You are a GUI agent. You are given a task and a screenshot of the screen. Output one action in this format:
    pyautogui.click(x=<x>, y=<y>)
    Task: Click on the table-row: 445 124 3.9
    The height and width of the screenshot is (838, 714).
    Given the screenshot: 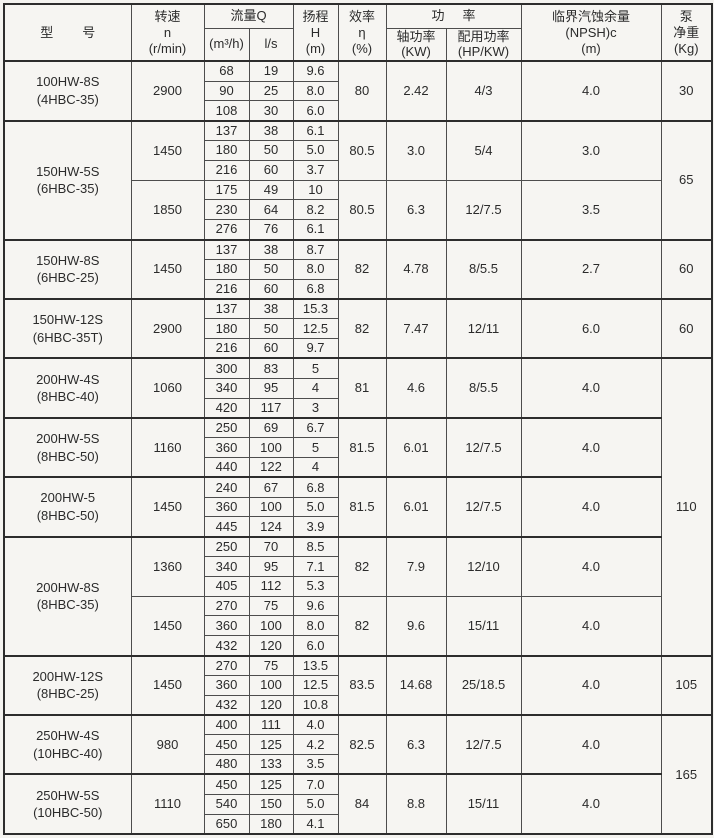 What is the action you would take?
    pyautogui.click(x=358, y=527)
    